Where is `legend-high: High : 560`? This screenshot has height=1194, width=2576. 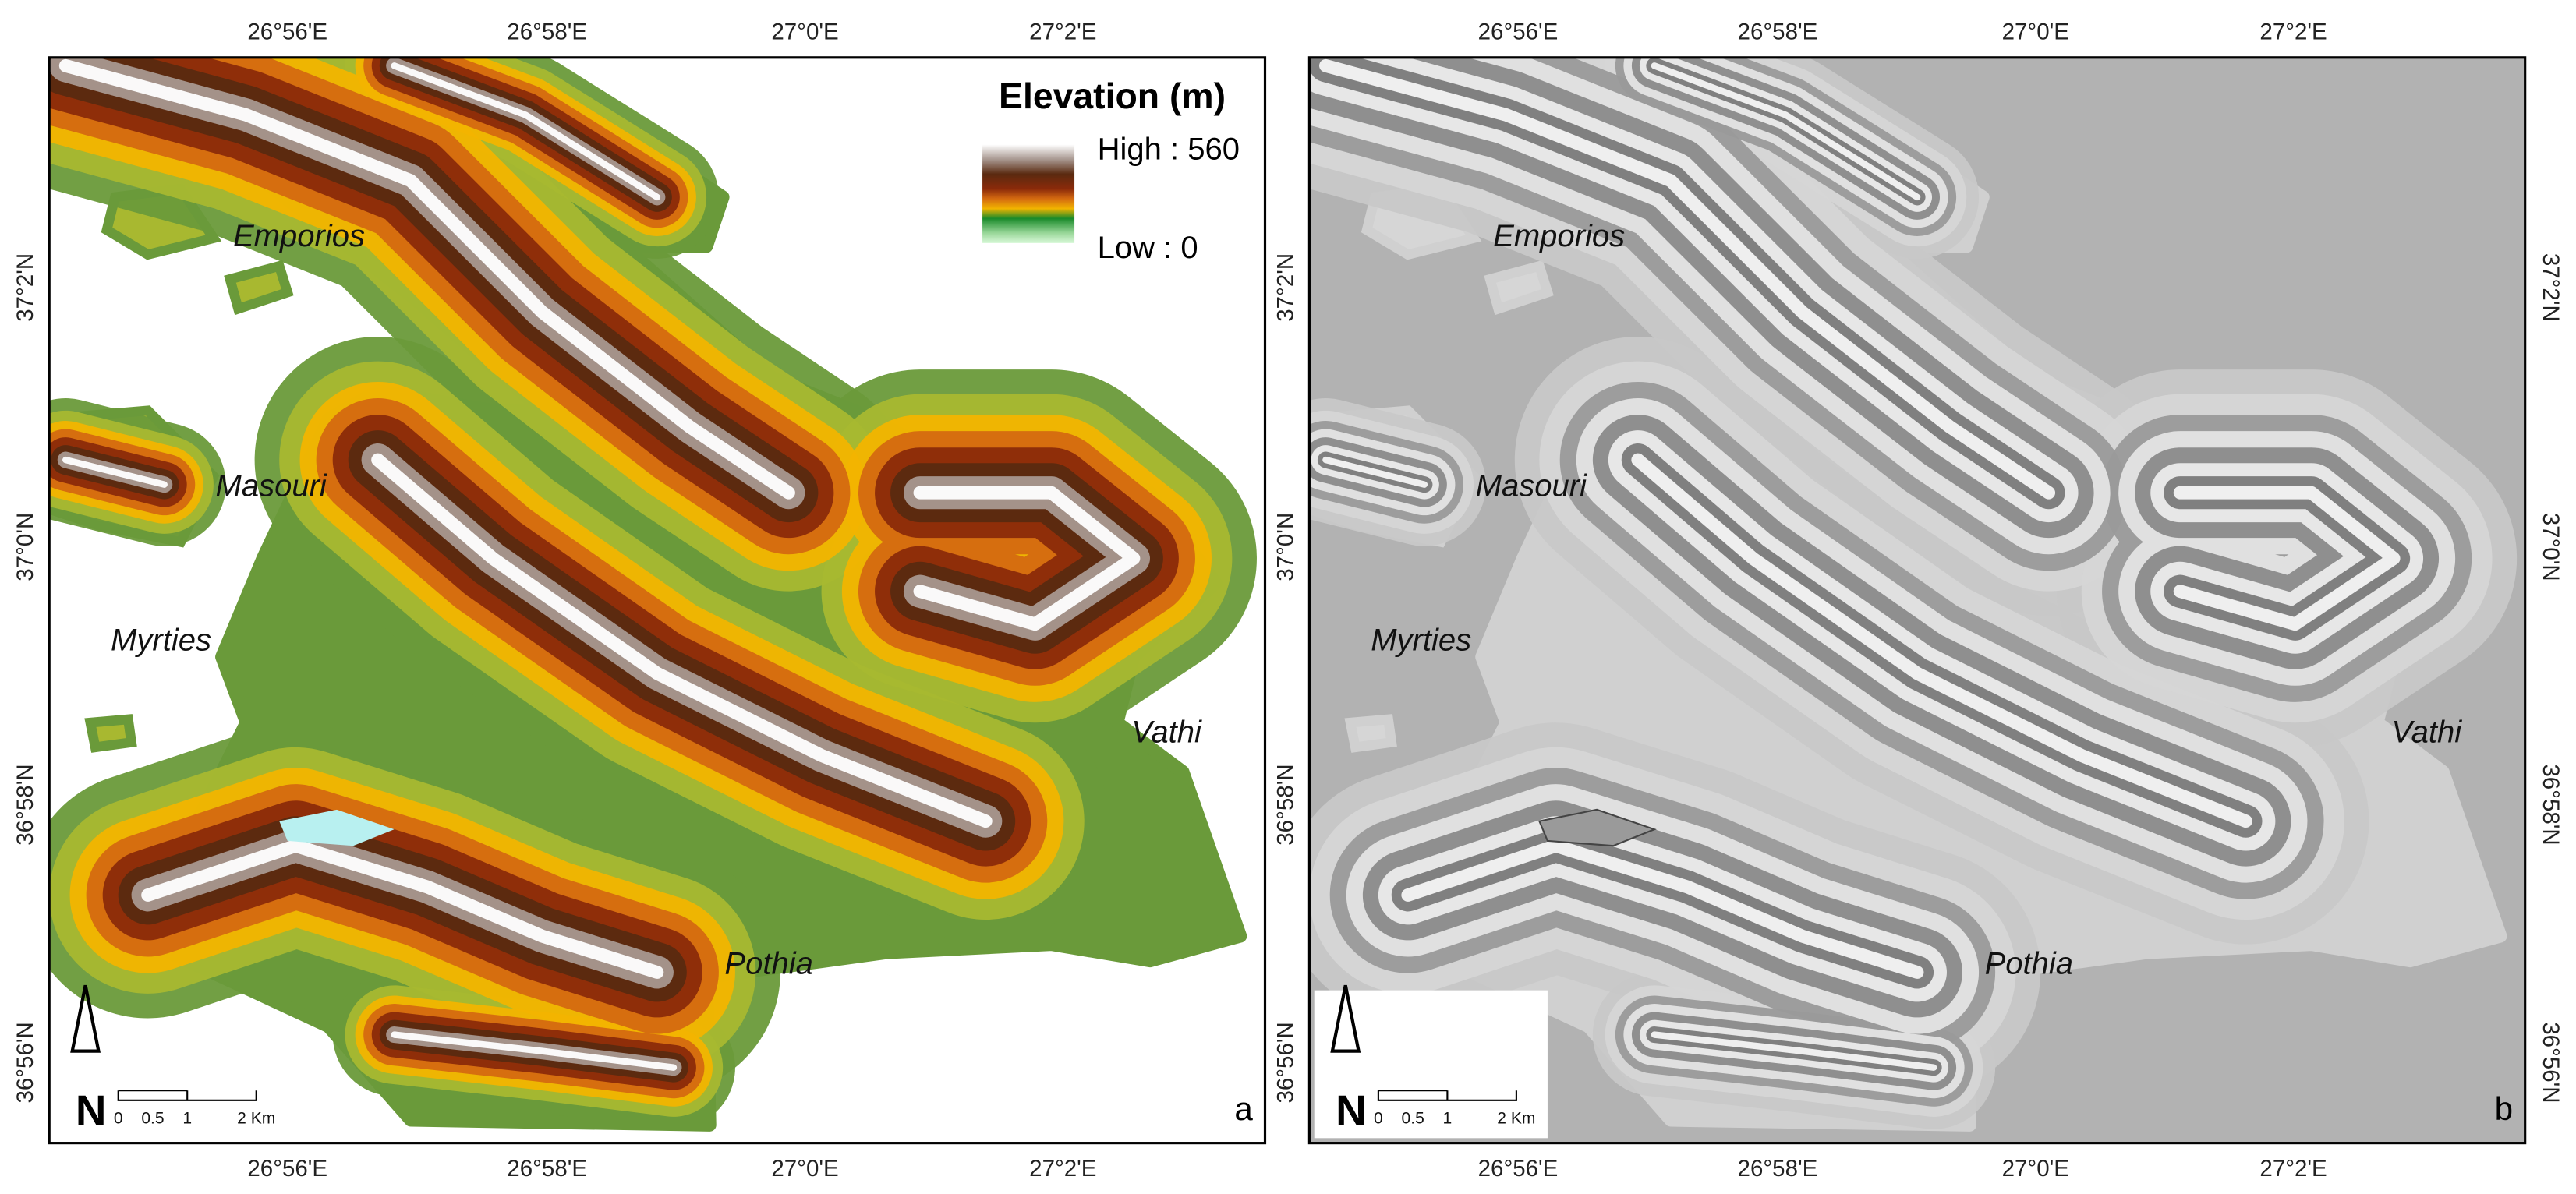 legend-high: High : 560 is located at coordinates (1169, 149).